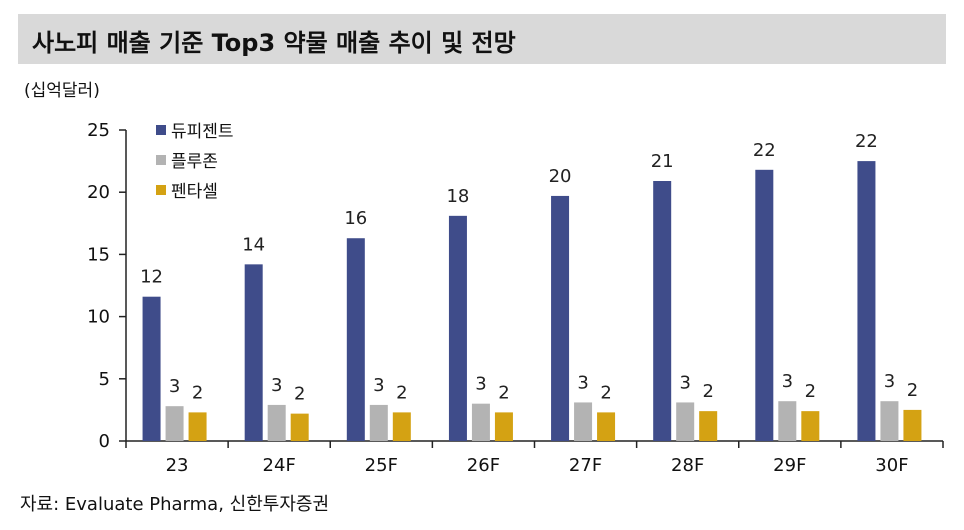 This screenshot has height=530, width=964. What do you see at coordinates (687, 465) in the screenshot?
I see `x-tick-label: 28F` at bounding box center [687, 465].